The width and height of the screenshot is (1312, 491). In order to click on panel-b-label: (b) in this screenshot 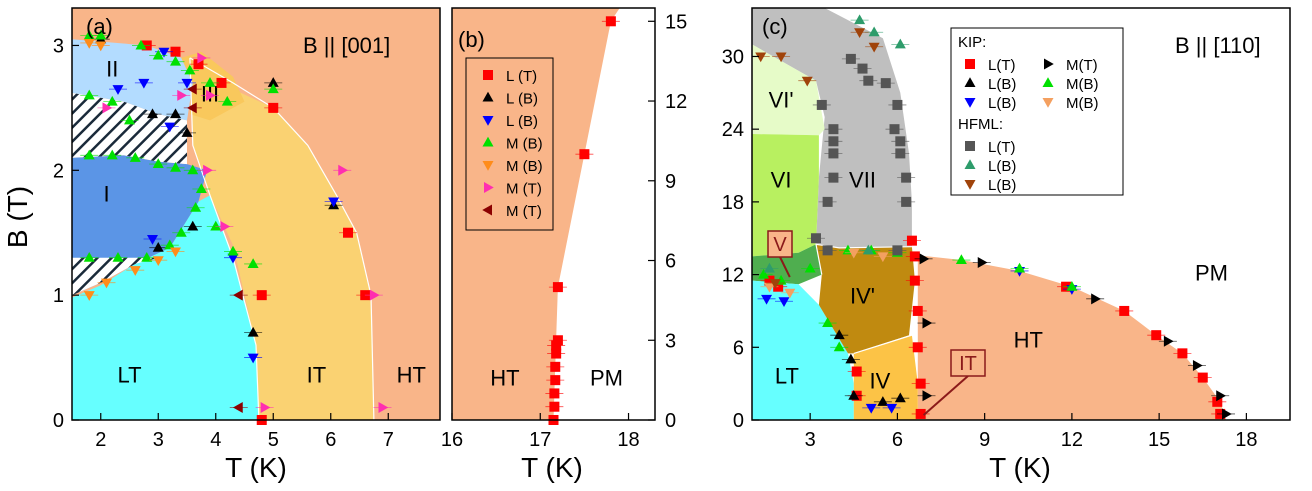, I will do `click(471, 39)`.